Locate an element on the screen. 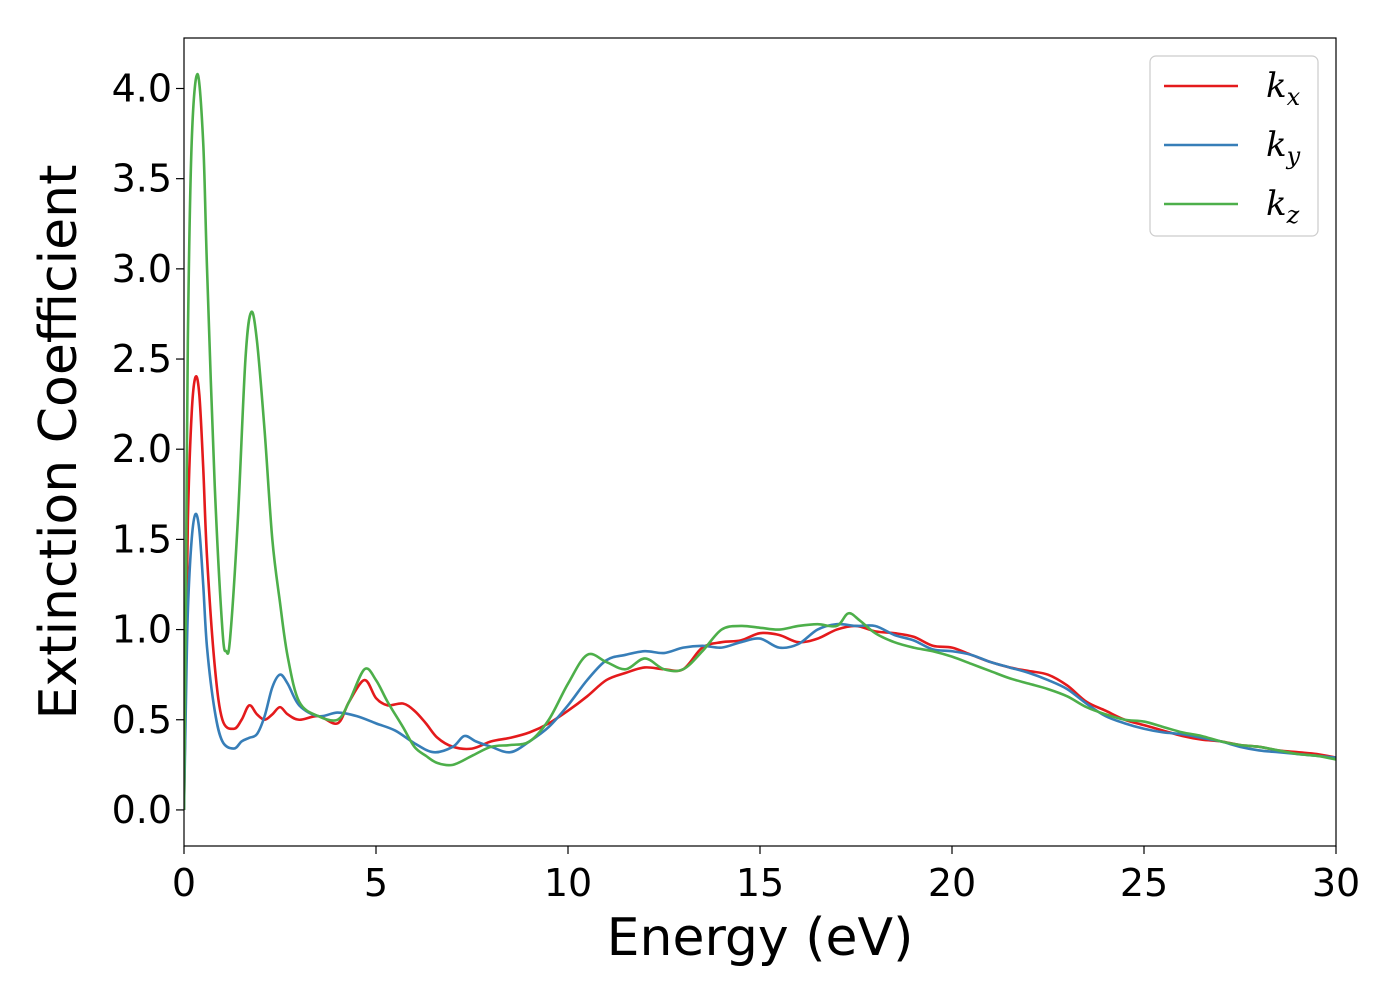  y-tick-label: 0.5 is located at coordinates (142, 720).